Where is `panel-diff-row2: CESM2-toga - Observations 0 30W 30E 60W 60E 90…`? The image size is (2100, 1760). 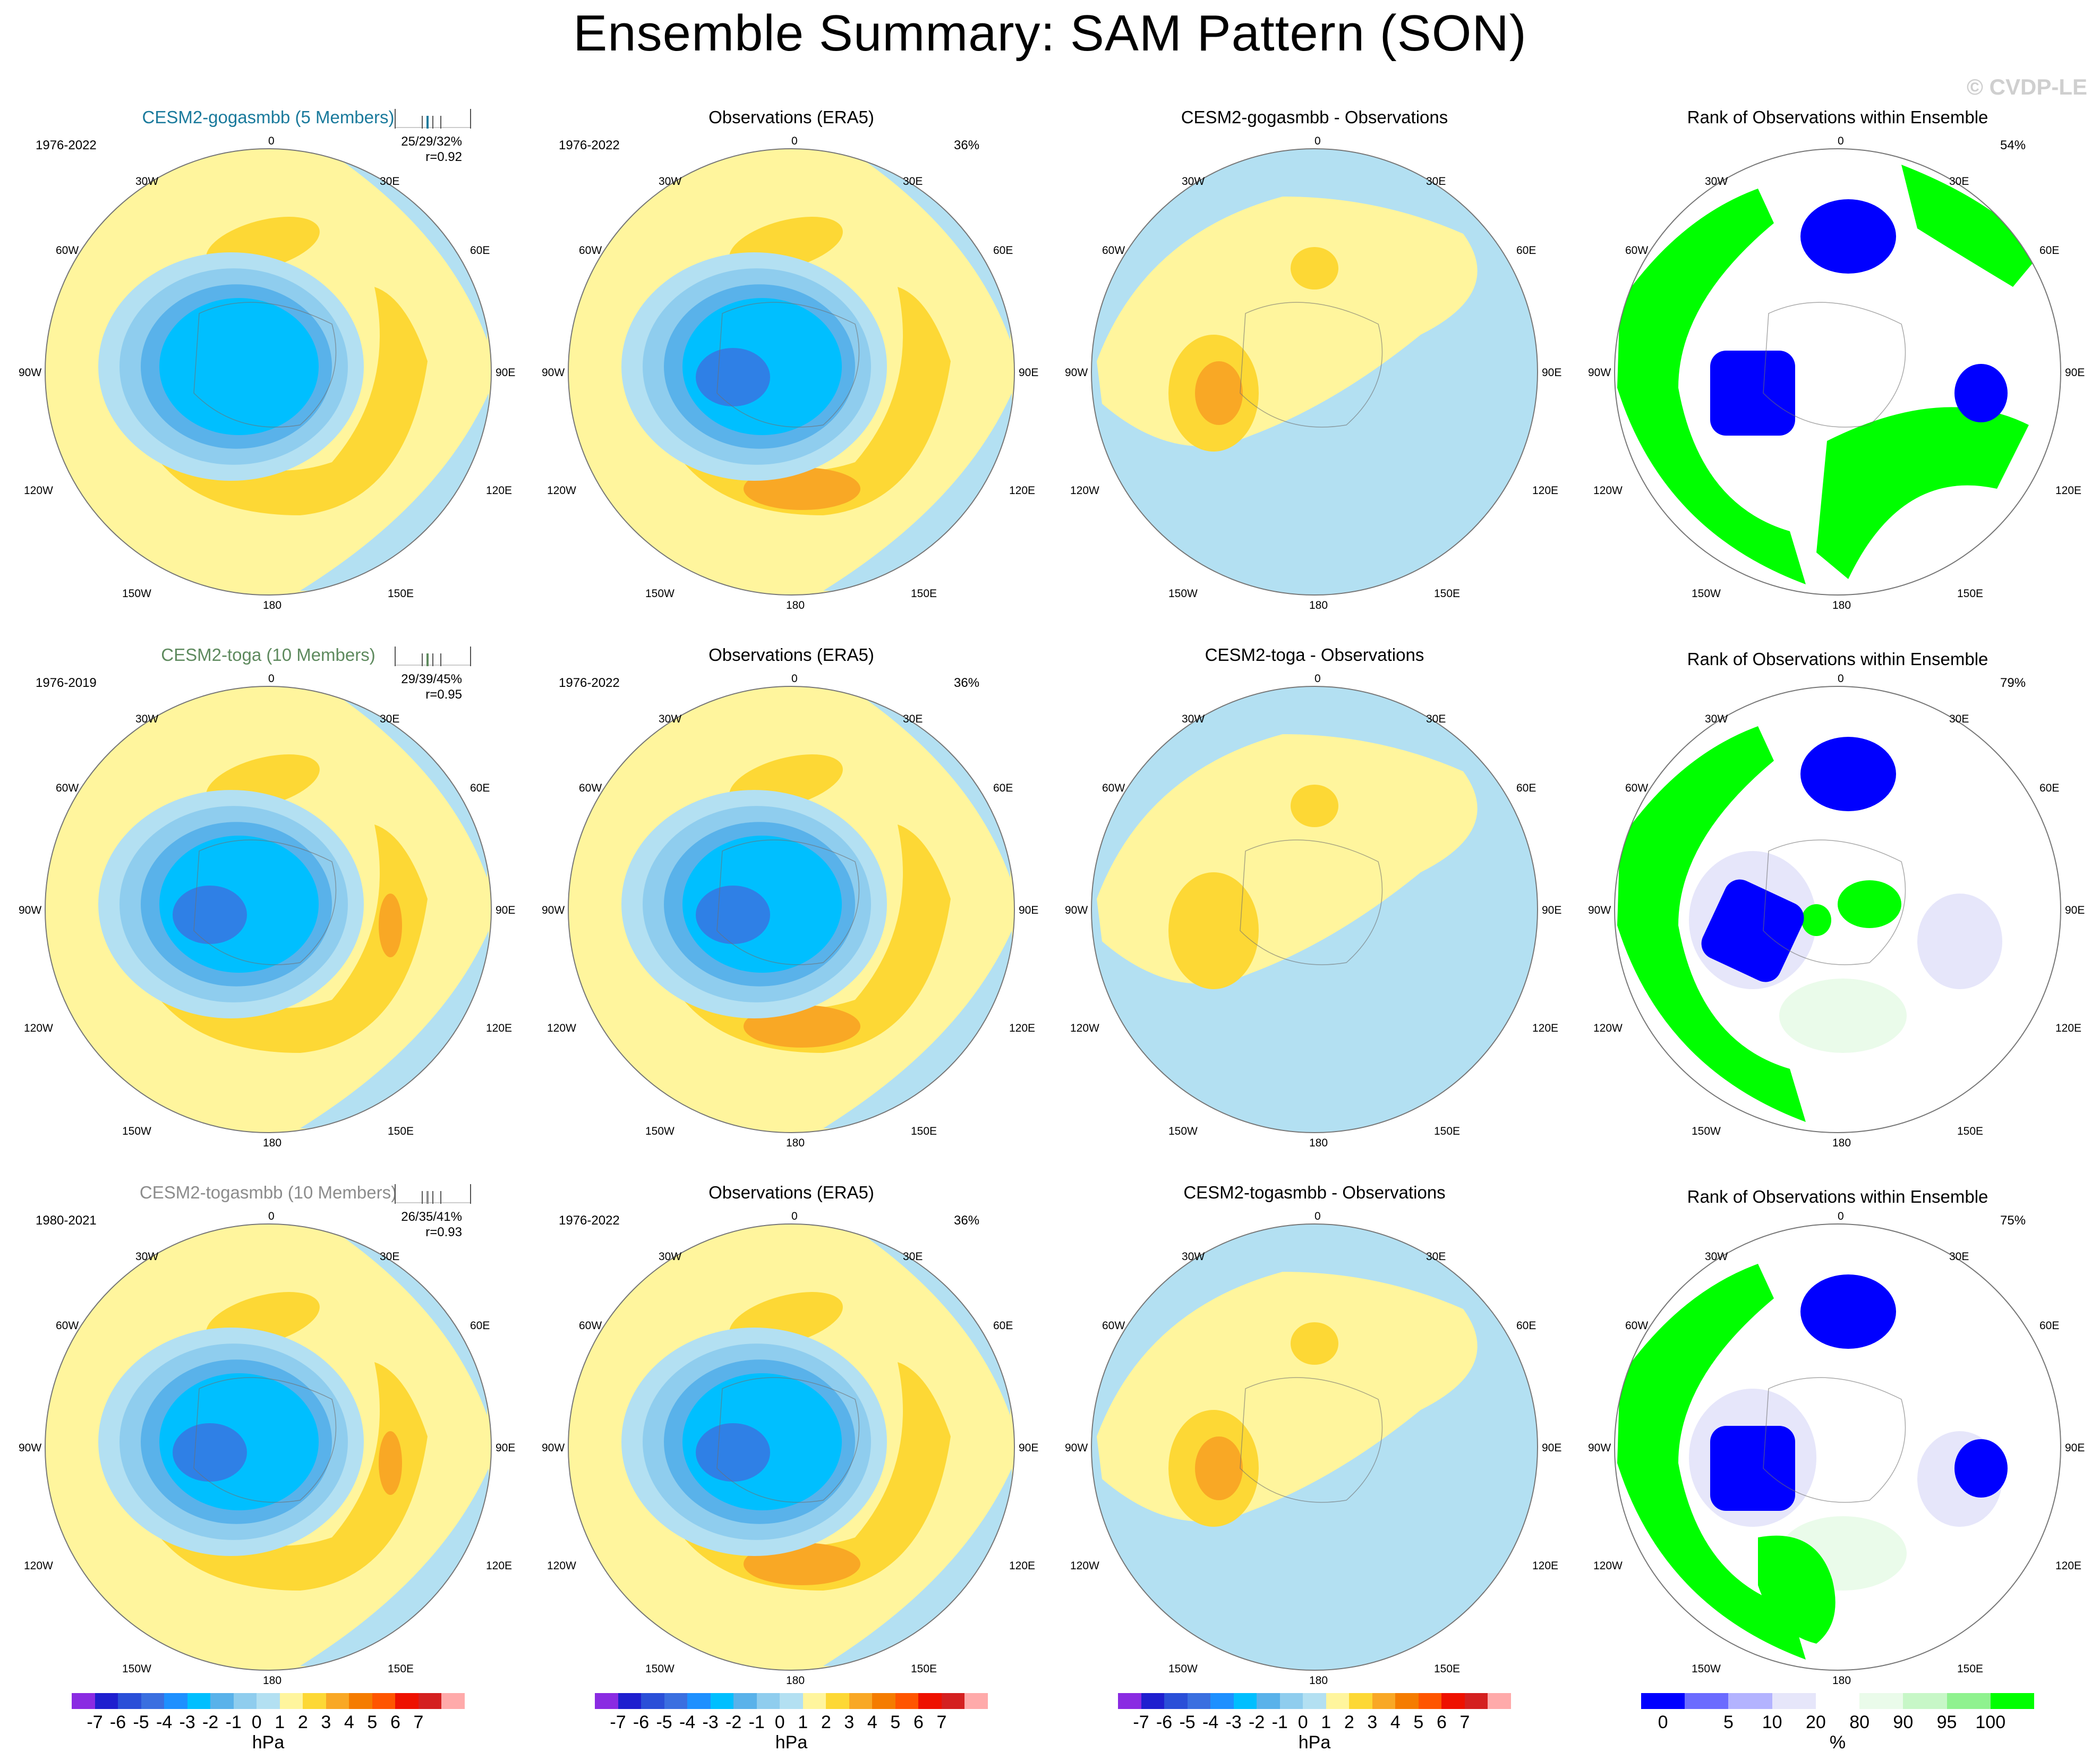
panel-diff-row2: CESM2-toga - Observations 0 30W 30E 60W 60E 90… is located at coordinates (1314, 899).